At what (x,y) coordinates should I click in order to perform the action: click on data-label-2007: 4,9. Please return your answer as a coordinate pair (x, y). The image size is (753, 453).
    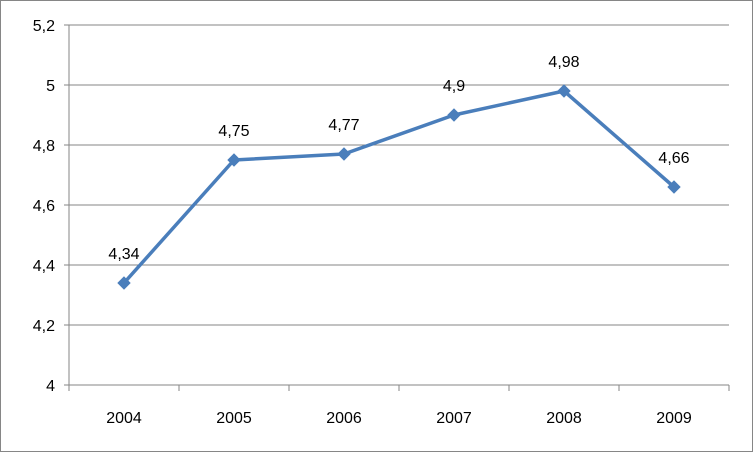
    Looking at the image, I should click on (454, 86).